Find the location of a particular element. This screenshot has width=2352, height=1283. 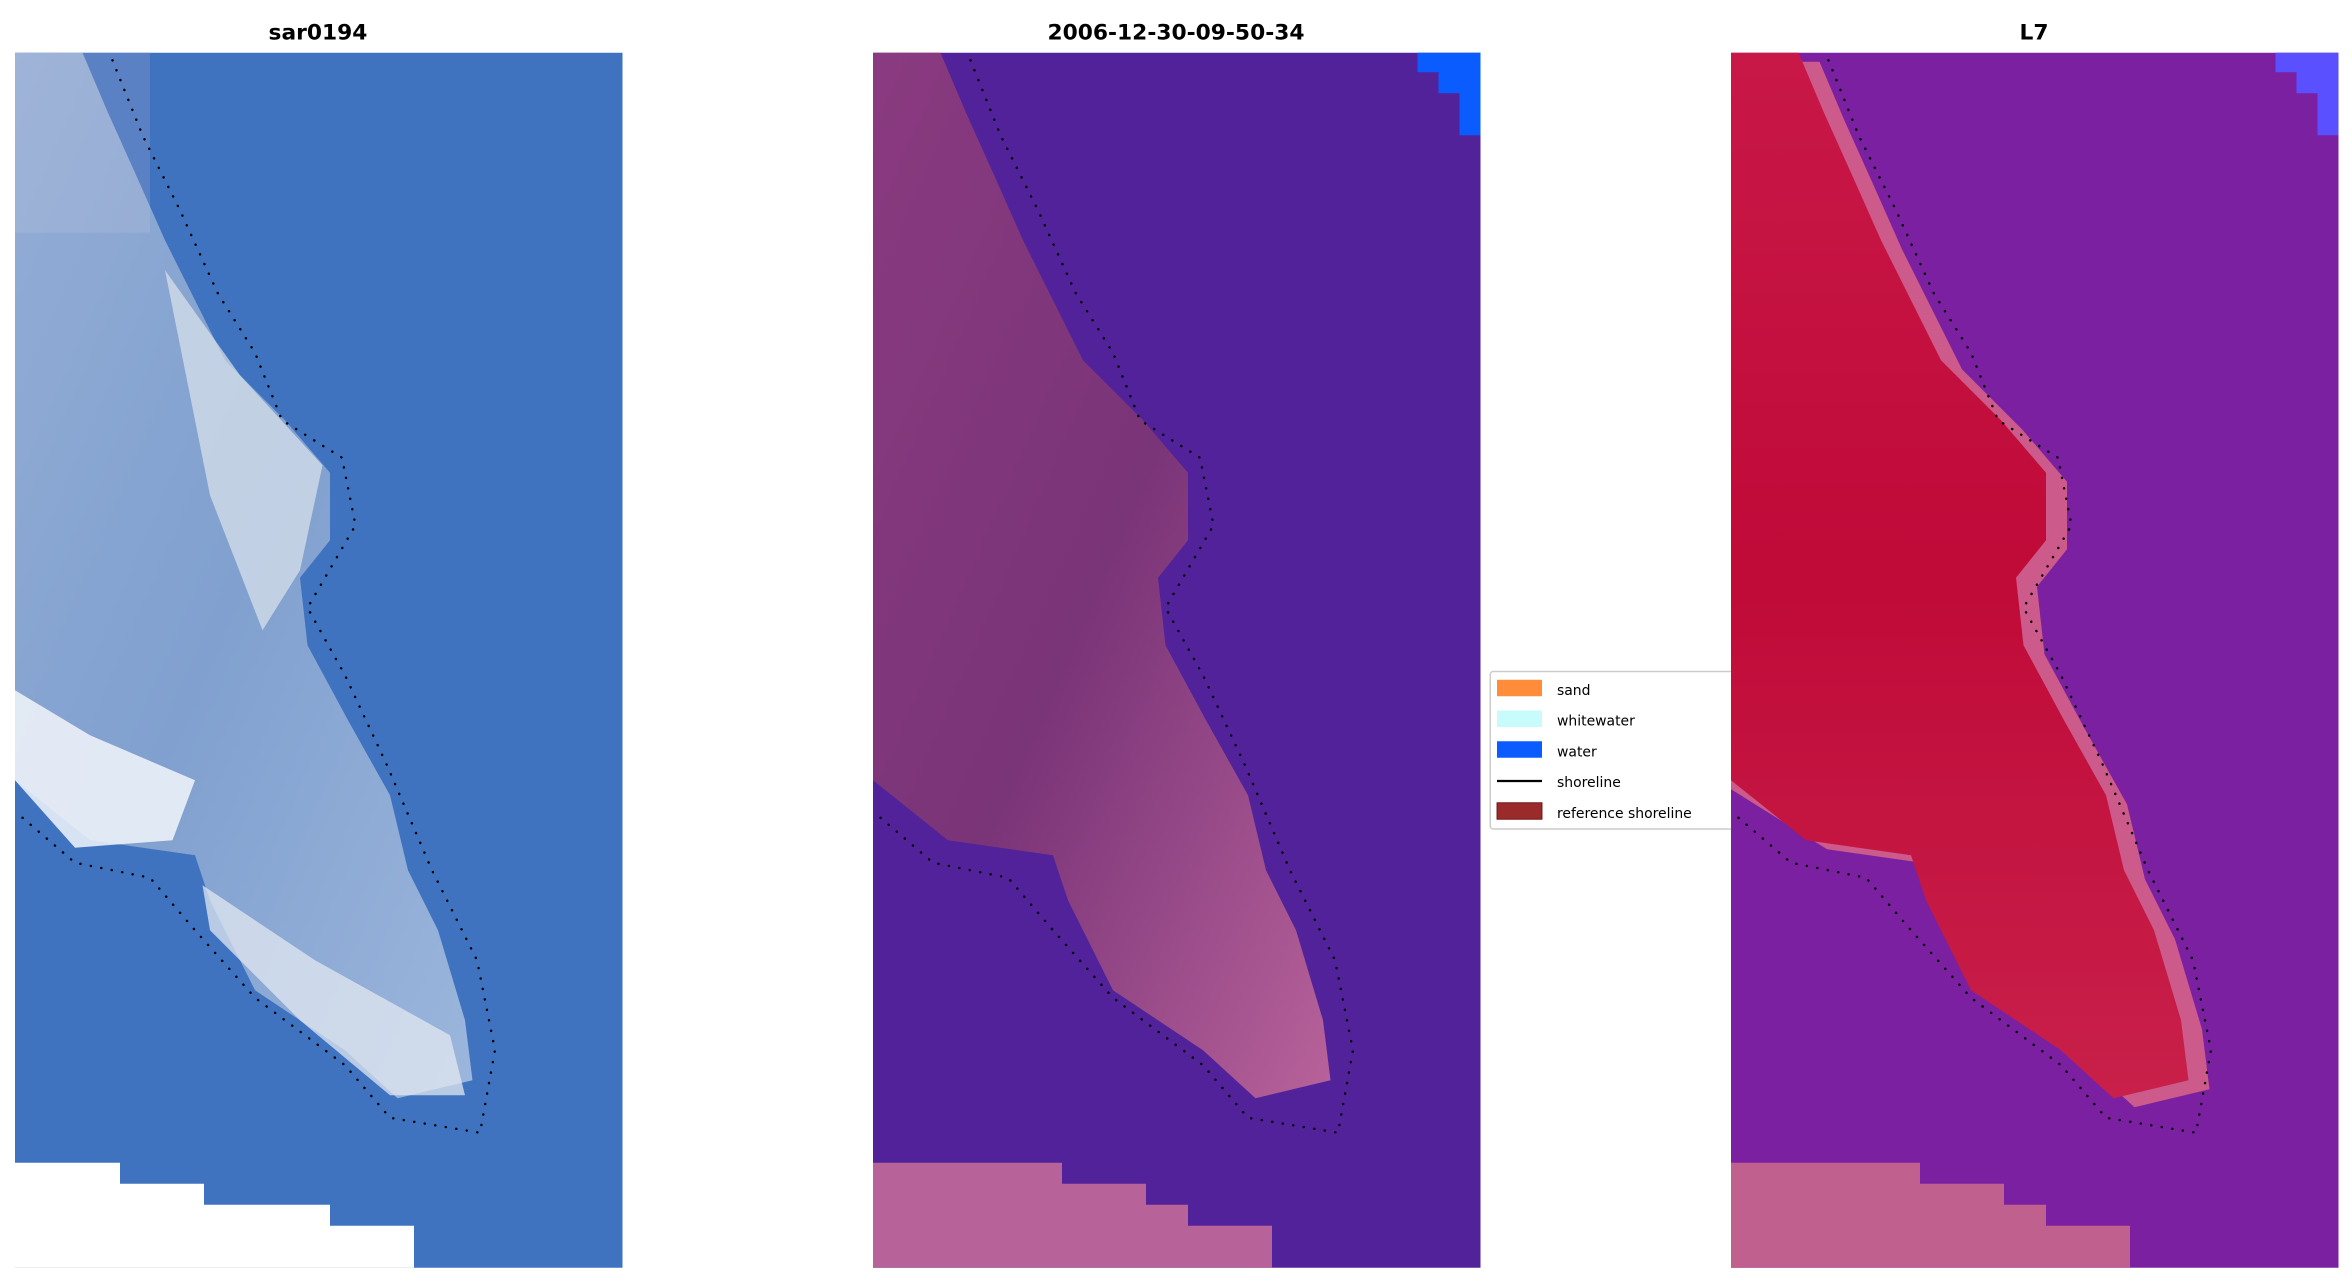

legend-item: reference shoreline is located at coordinates (1594, 812).